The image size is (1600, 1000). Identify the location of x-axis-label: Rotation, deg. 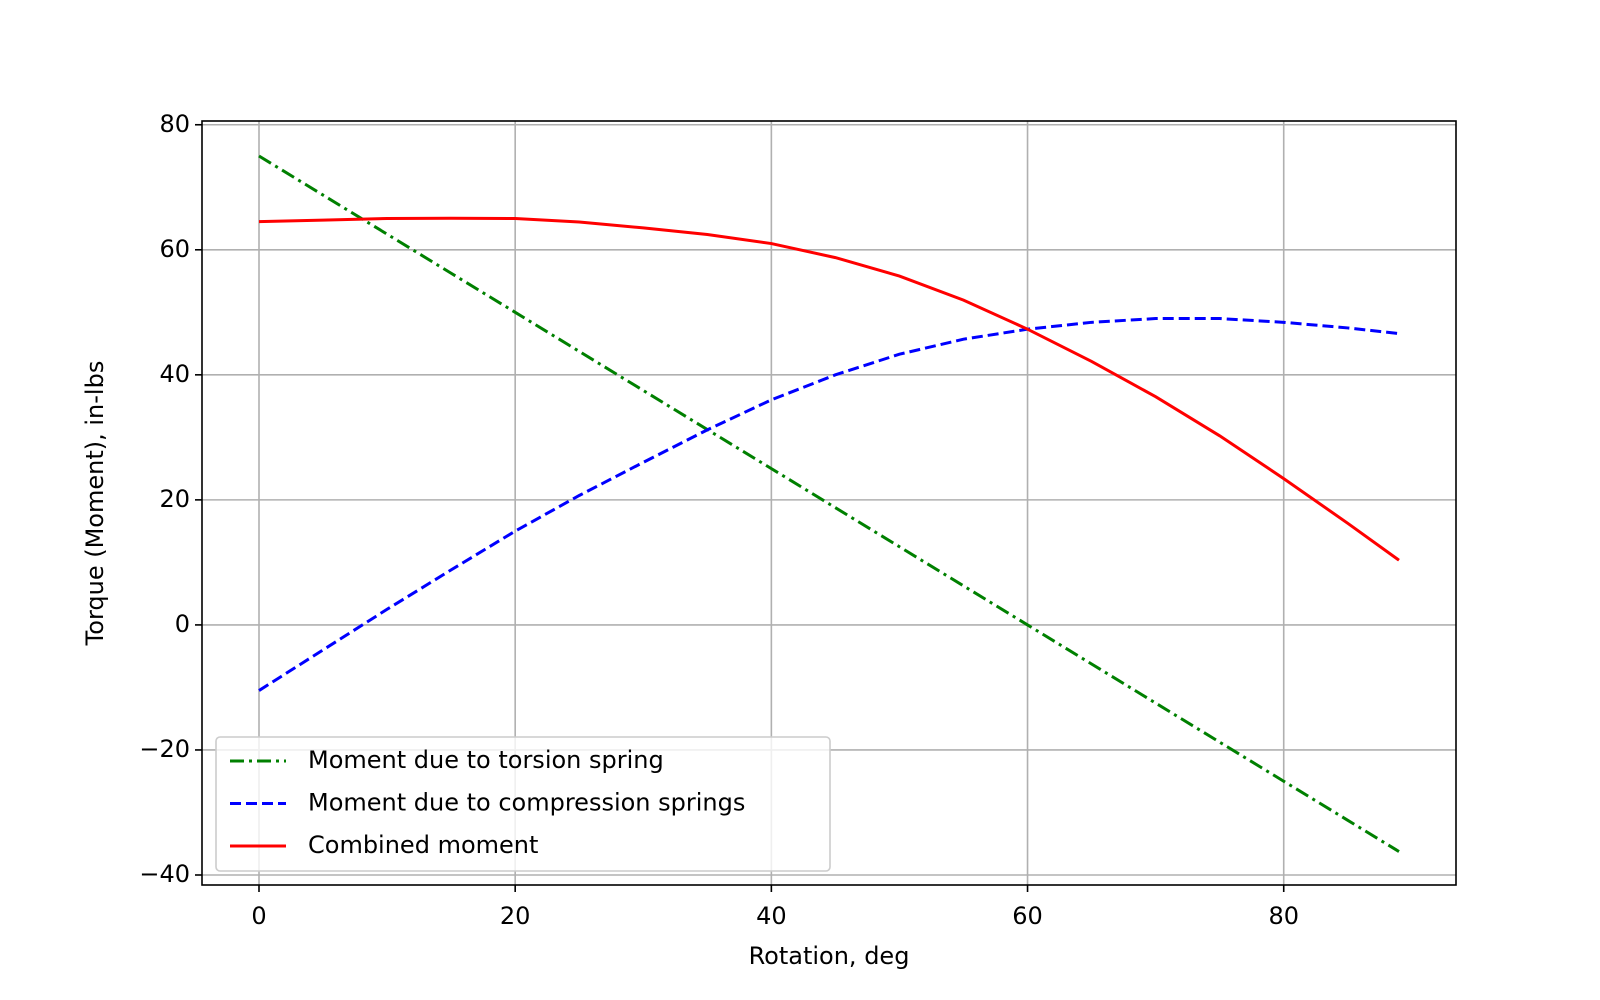
(829, 956).